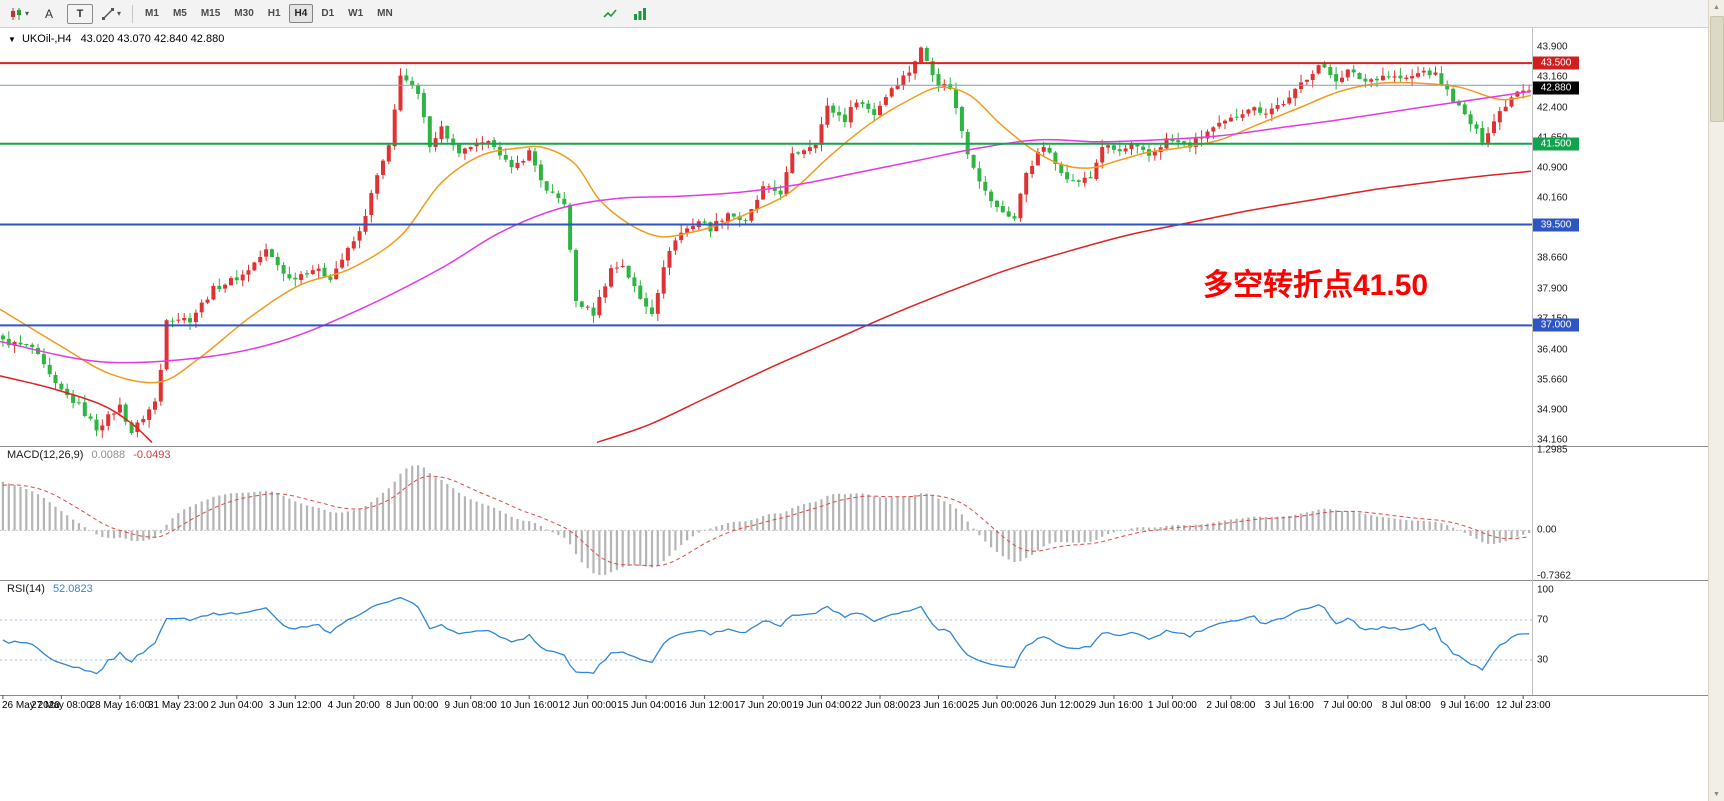  Describe the element at coordinates (1552, 198) in the screenshot. I see `price-axis-label: 40.160` at that location.